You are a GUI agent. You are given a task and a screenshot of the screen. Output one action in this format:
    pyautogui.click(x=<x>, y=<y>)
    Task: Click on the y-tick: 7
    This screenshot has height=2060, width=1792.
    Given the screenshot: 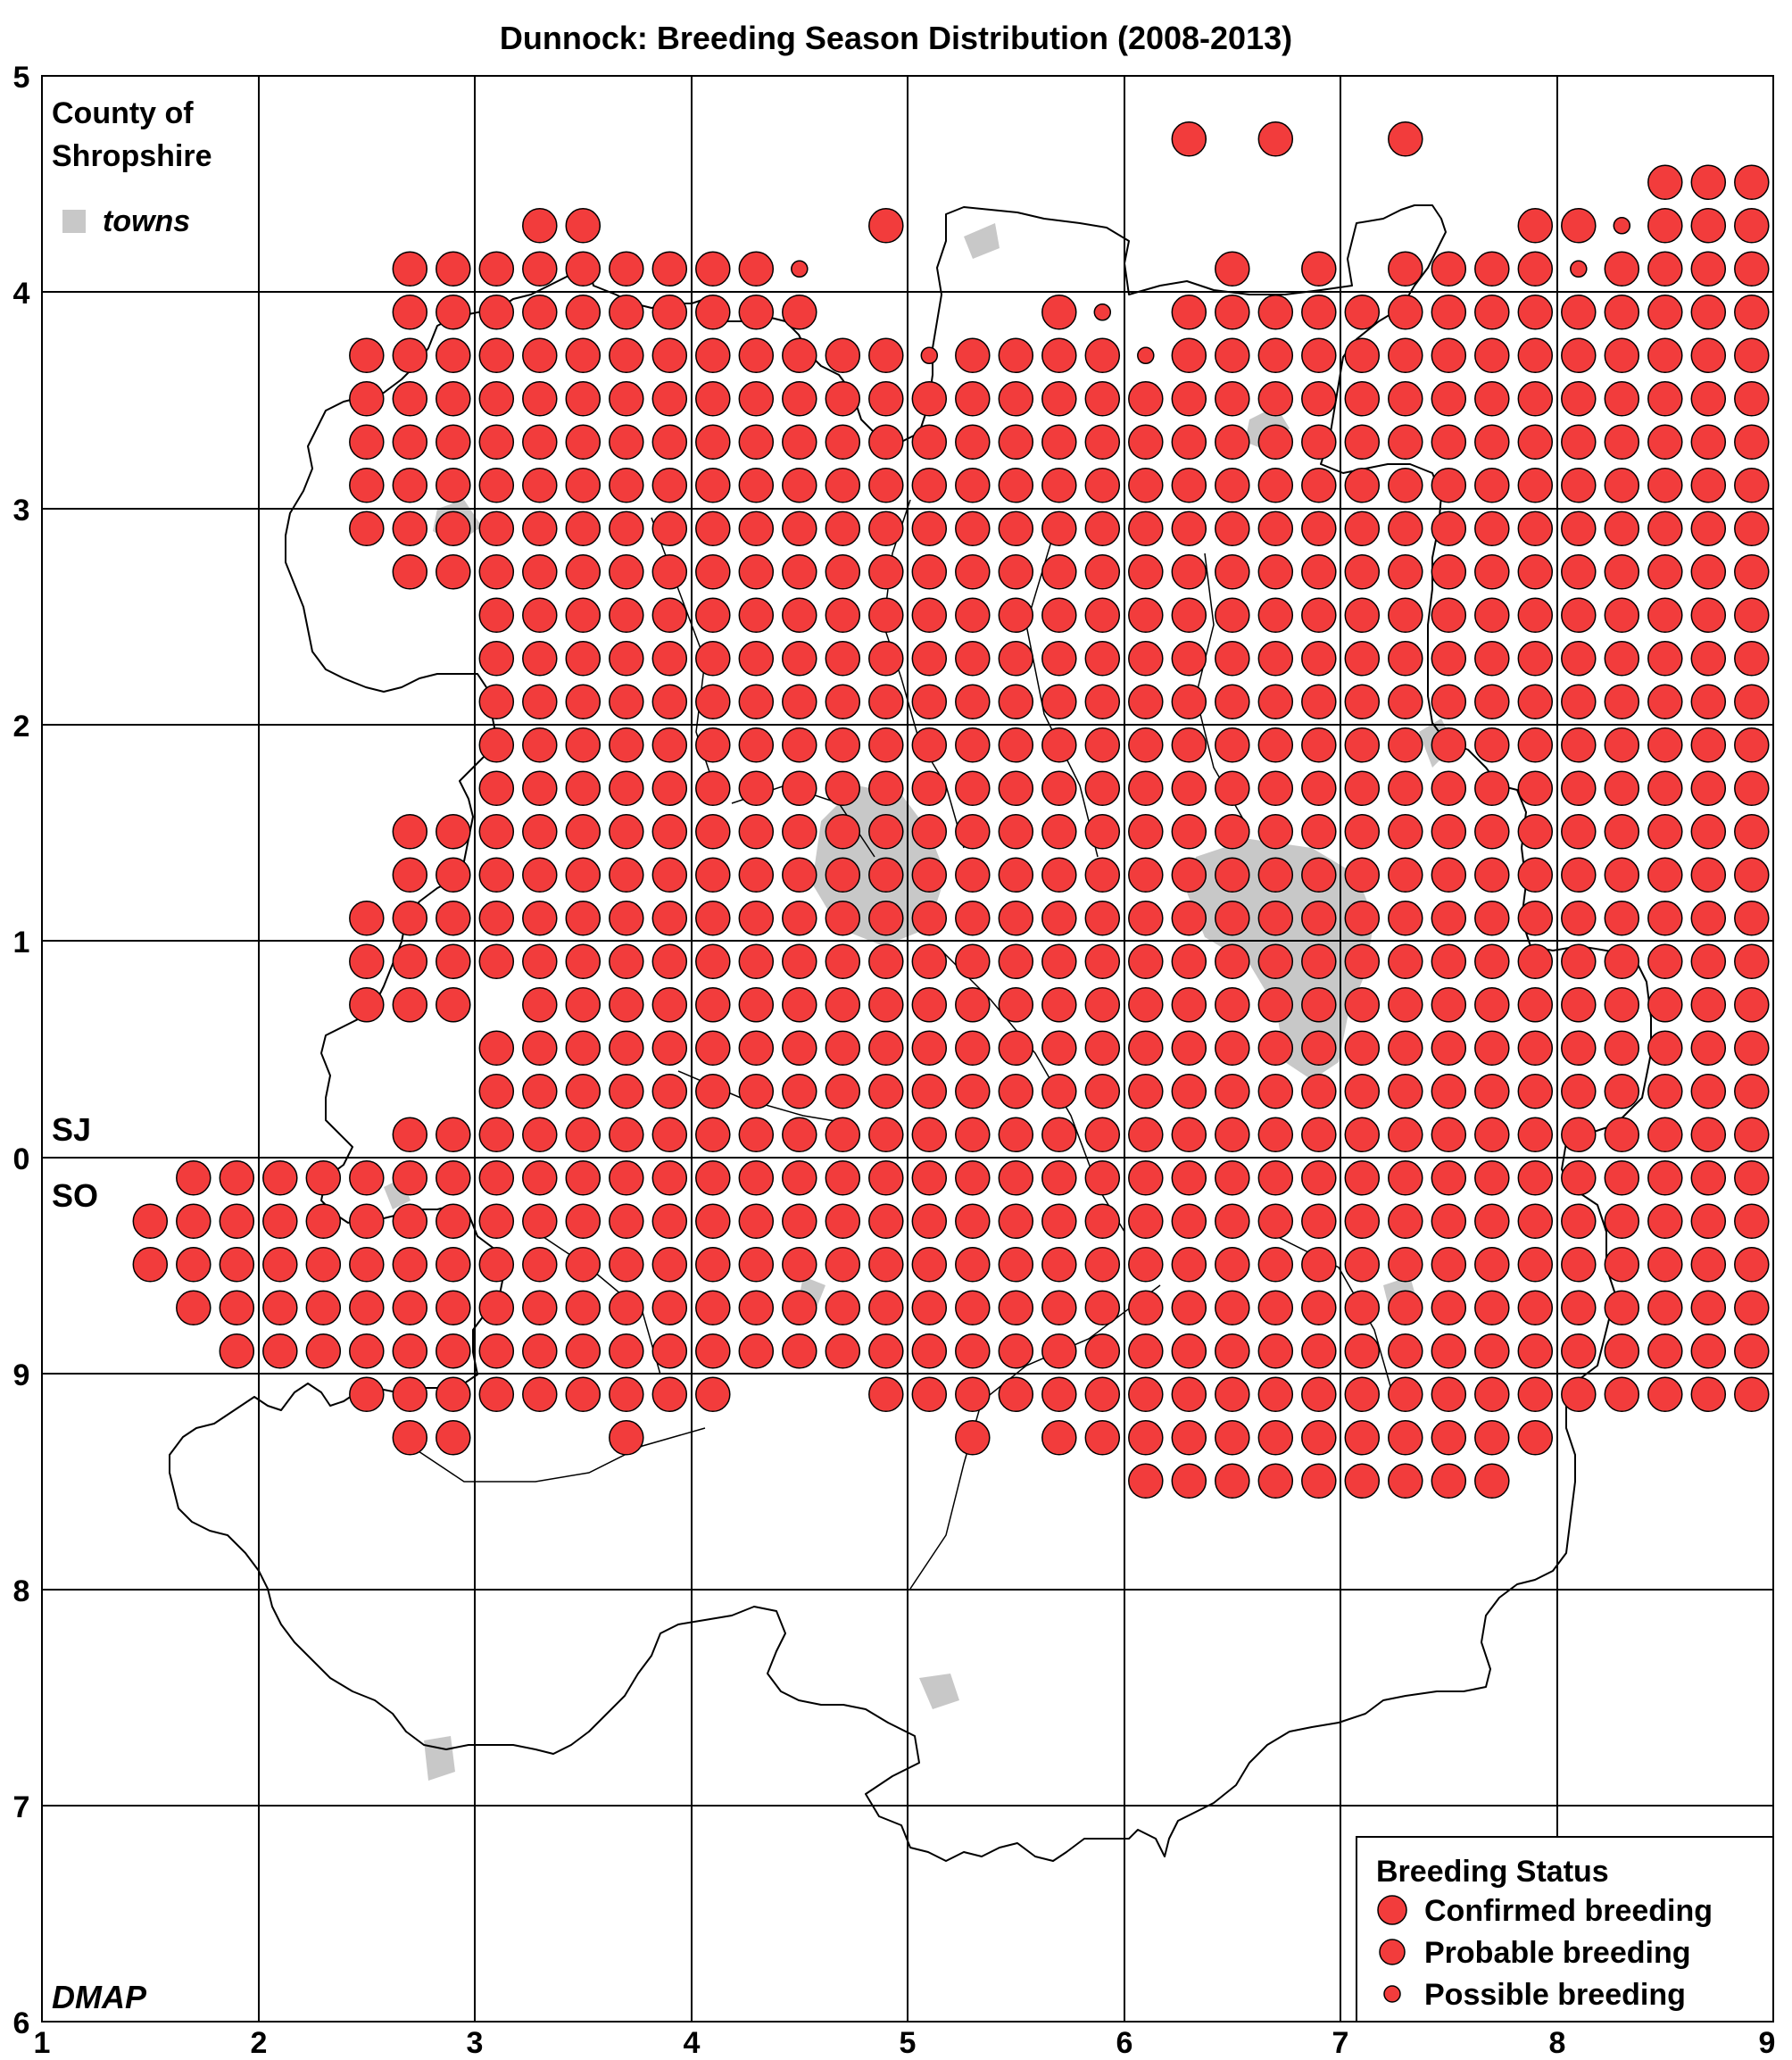 What is the action you would take?
    pyautogui.click(x=21, y=1807)
    